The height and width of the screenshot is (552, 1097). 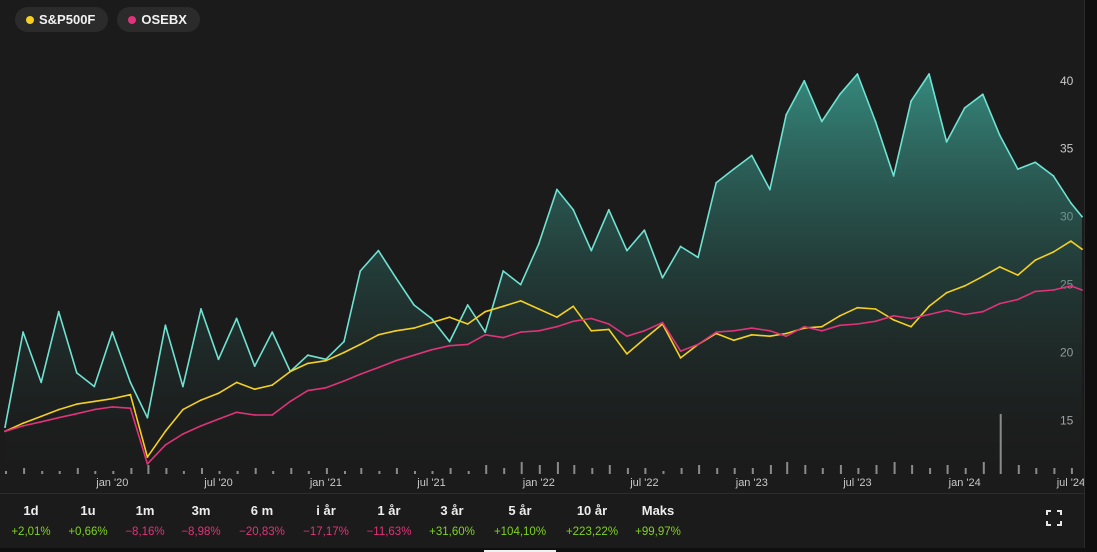 What do you see at coordinates (658, 532) in the screenshot?
I see `period-change: +99,97%` at bounding box center [658, 532].